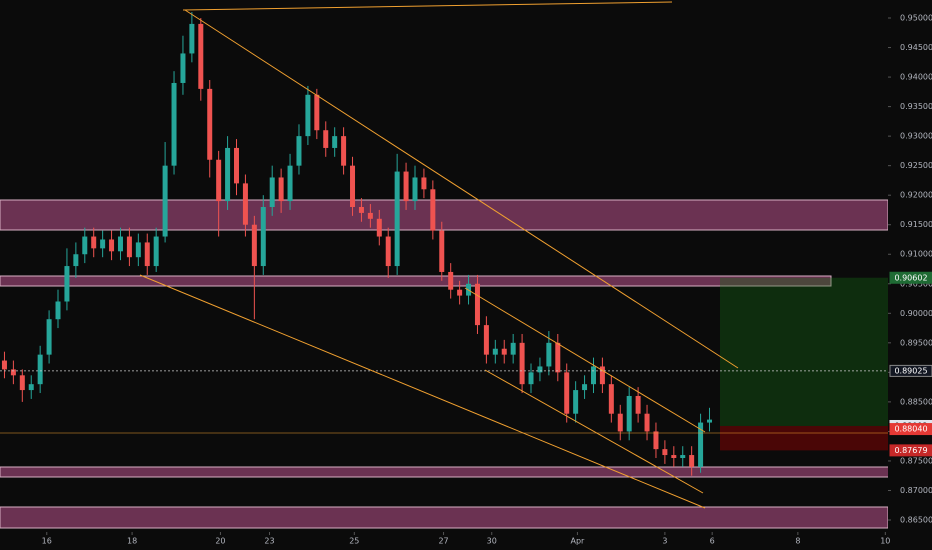 The height and width of the screenshot is (550, 932). What do you see at coordinates (269, 541) in the screenshot?
I see `x-tick-label: 23` at bounding box center [269, 541].